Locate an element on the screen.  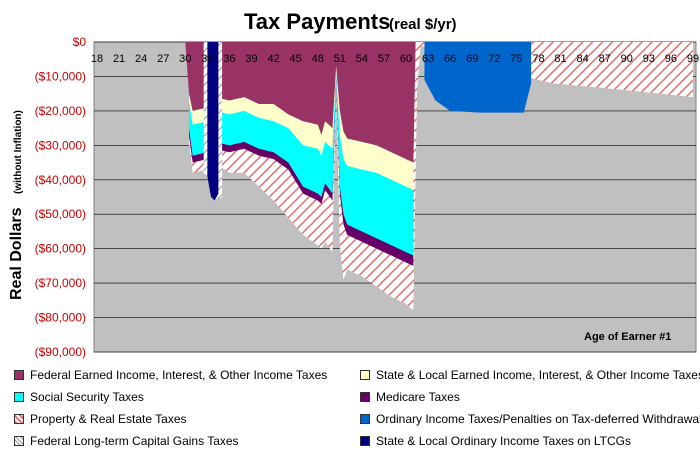
x-tick-label: 90 is located at coordinates (627, 59).